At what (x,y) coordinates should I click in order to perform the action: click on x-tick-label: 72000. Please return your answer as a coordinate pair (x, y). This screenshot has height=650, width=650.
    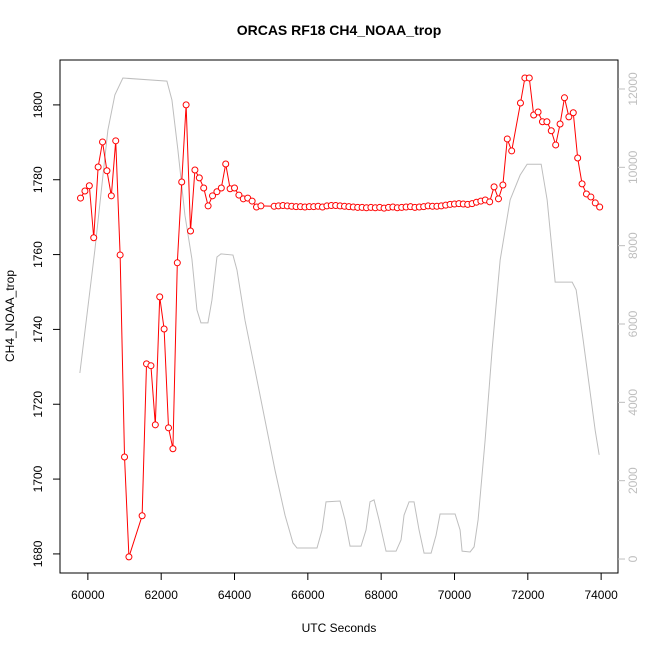
    Looking at the image, I should click on (528, 595).